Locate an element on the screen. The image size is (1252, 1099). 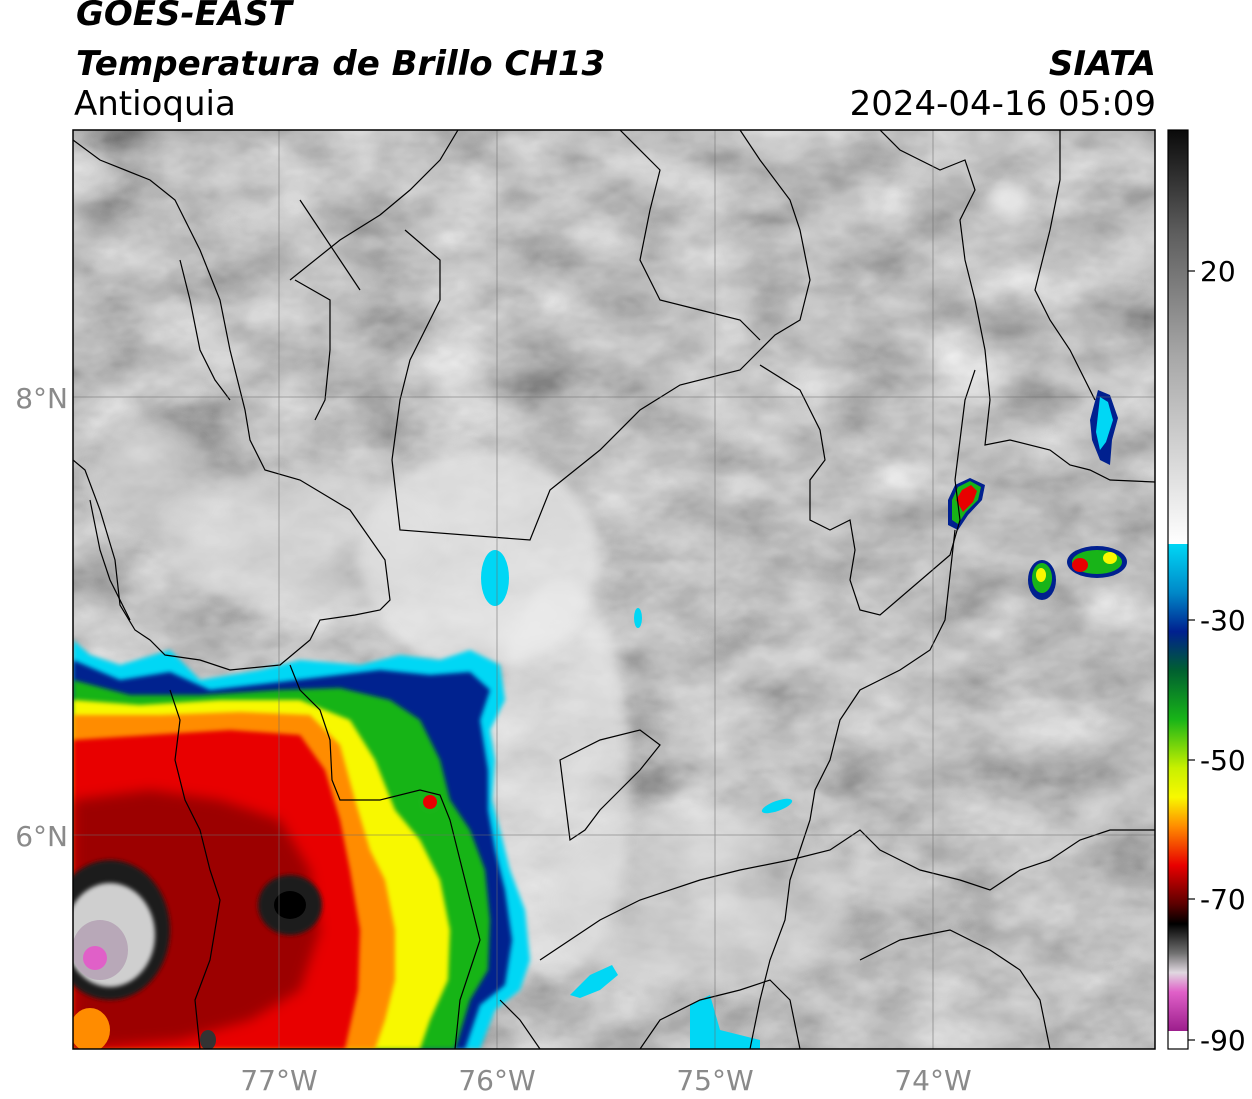
colorbar-tick-label: -90 is located at coordinates (1223, 1040).